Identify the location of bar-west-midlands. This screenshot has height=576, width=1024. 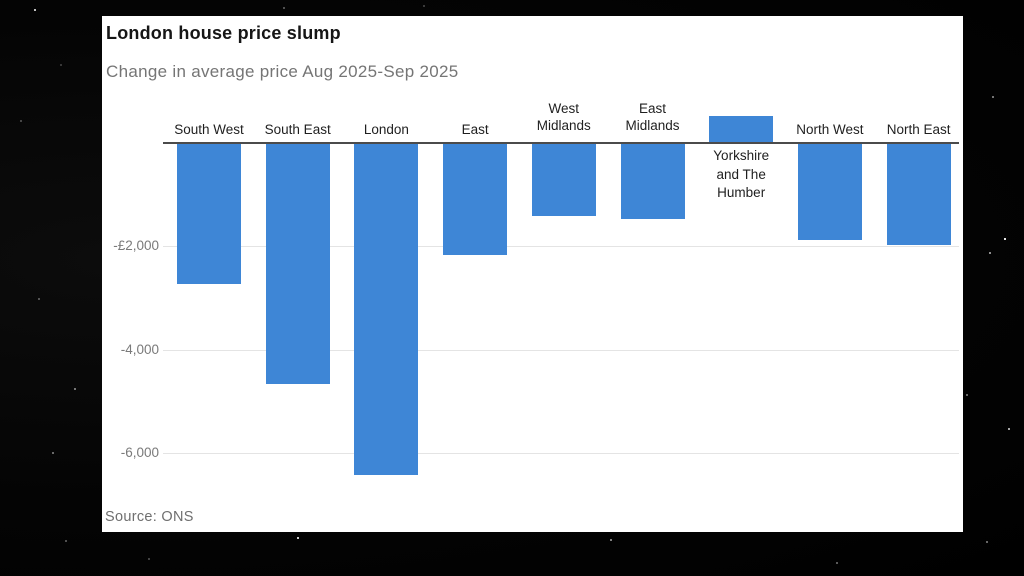
(563, 180).